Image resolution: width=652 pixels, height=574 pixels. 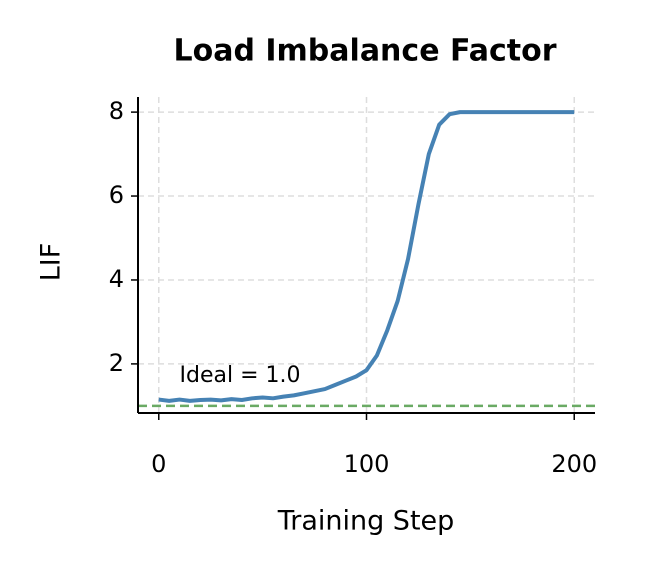 What do you see at coordinates (366, 521) in the screenshot?
I see `x-axis-label: Training Step` at bounding box center [366, 521].